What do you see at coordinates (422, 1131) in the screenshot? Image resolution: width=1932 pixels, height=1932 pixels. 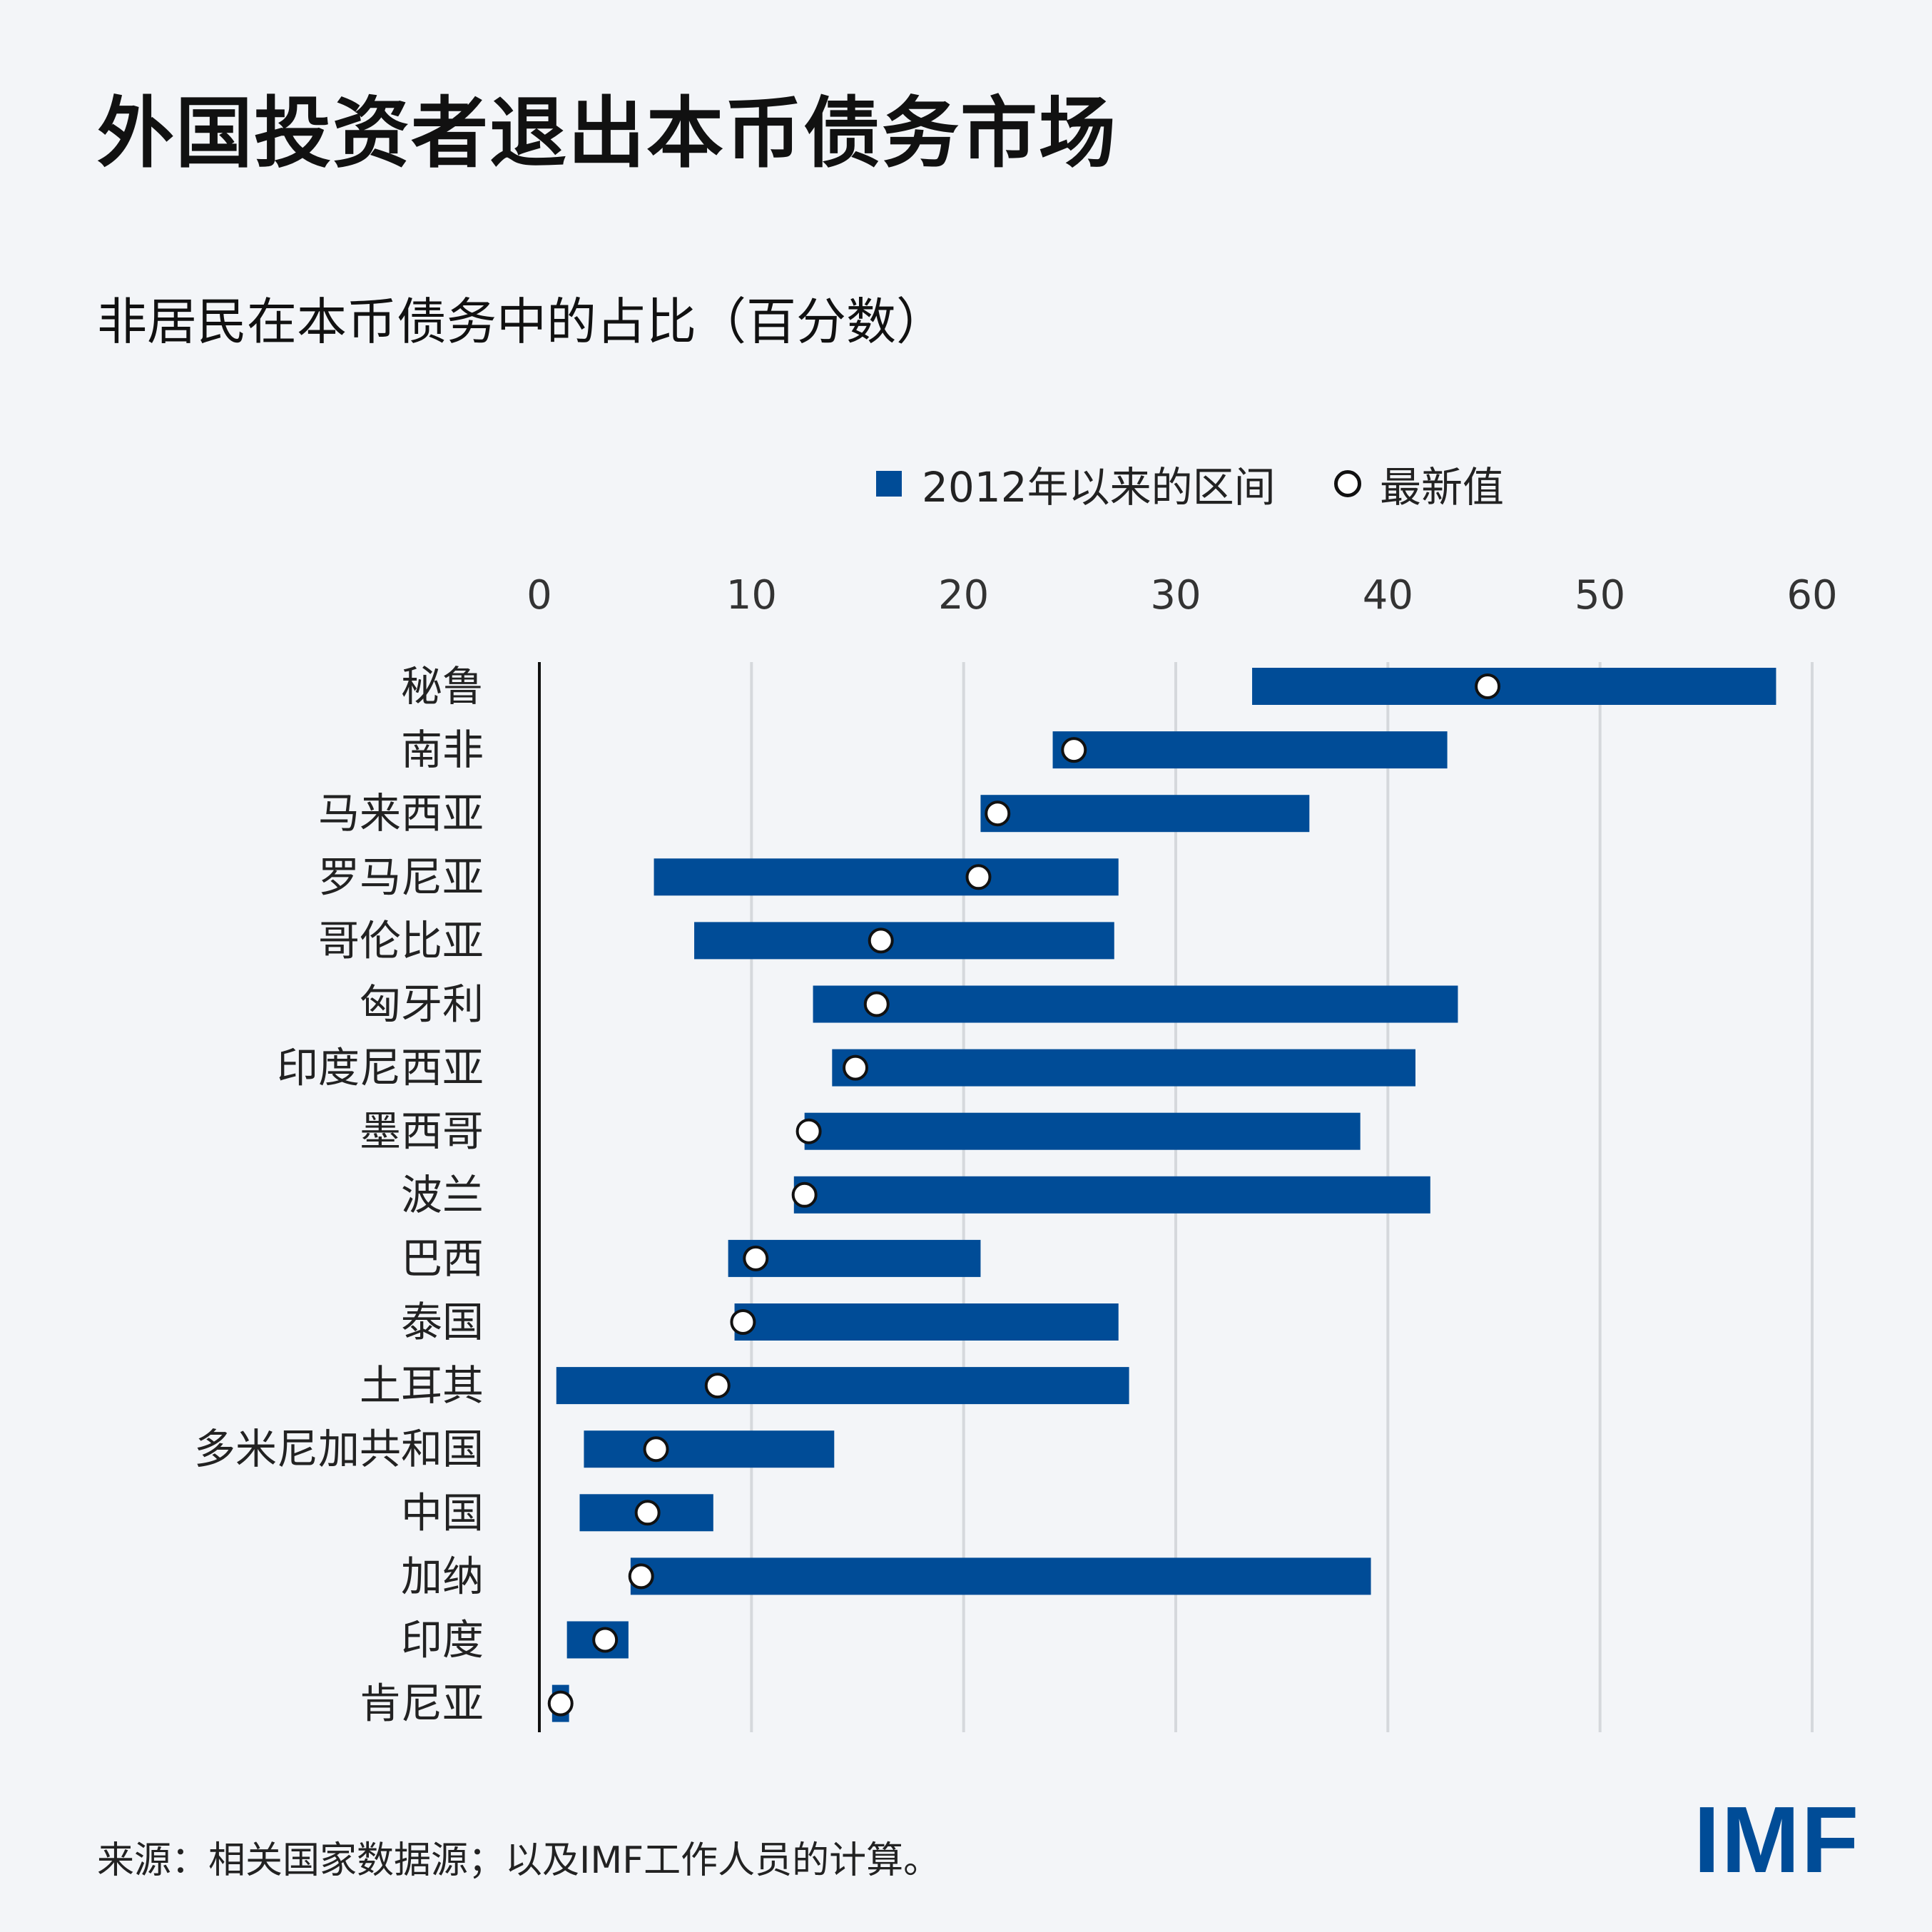 I see `y-category-label: 墨西哥` at bounding box center [422, 1131].